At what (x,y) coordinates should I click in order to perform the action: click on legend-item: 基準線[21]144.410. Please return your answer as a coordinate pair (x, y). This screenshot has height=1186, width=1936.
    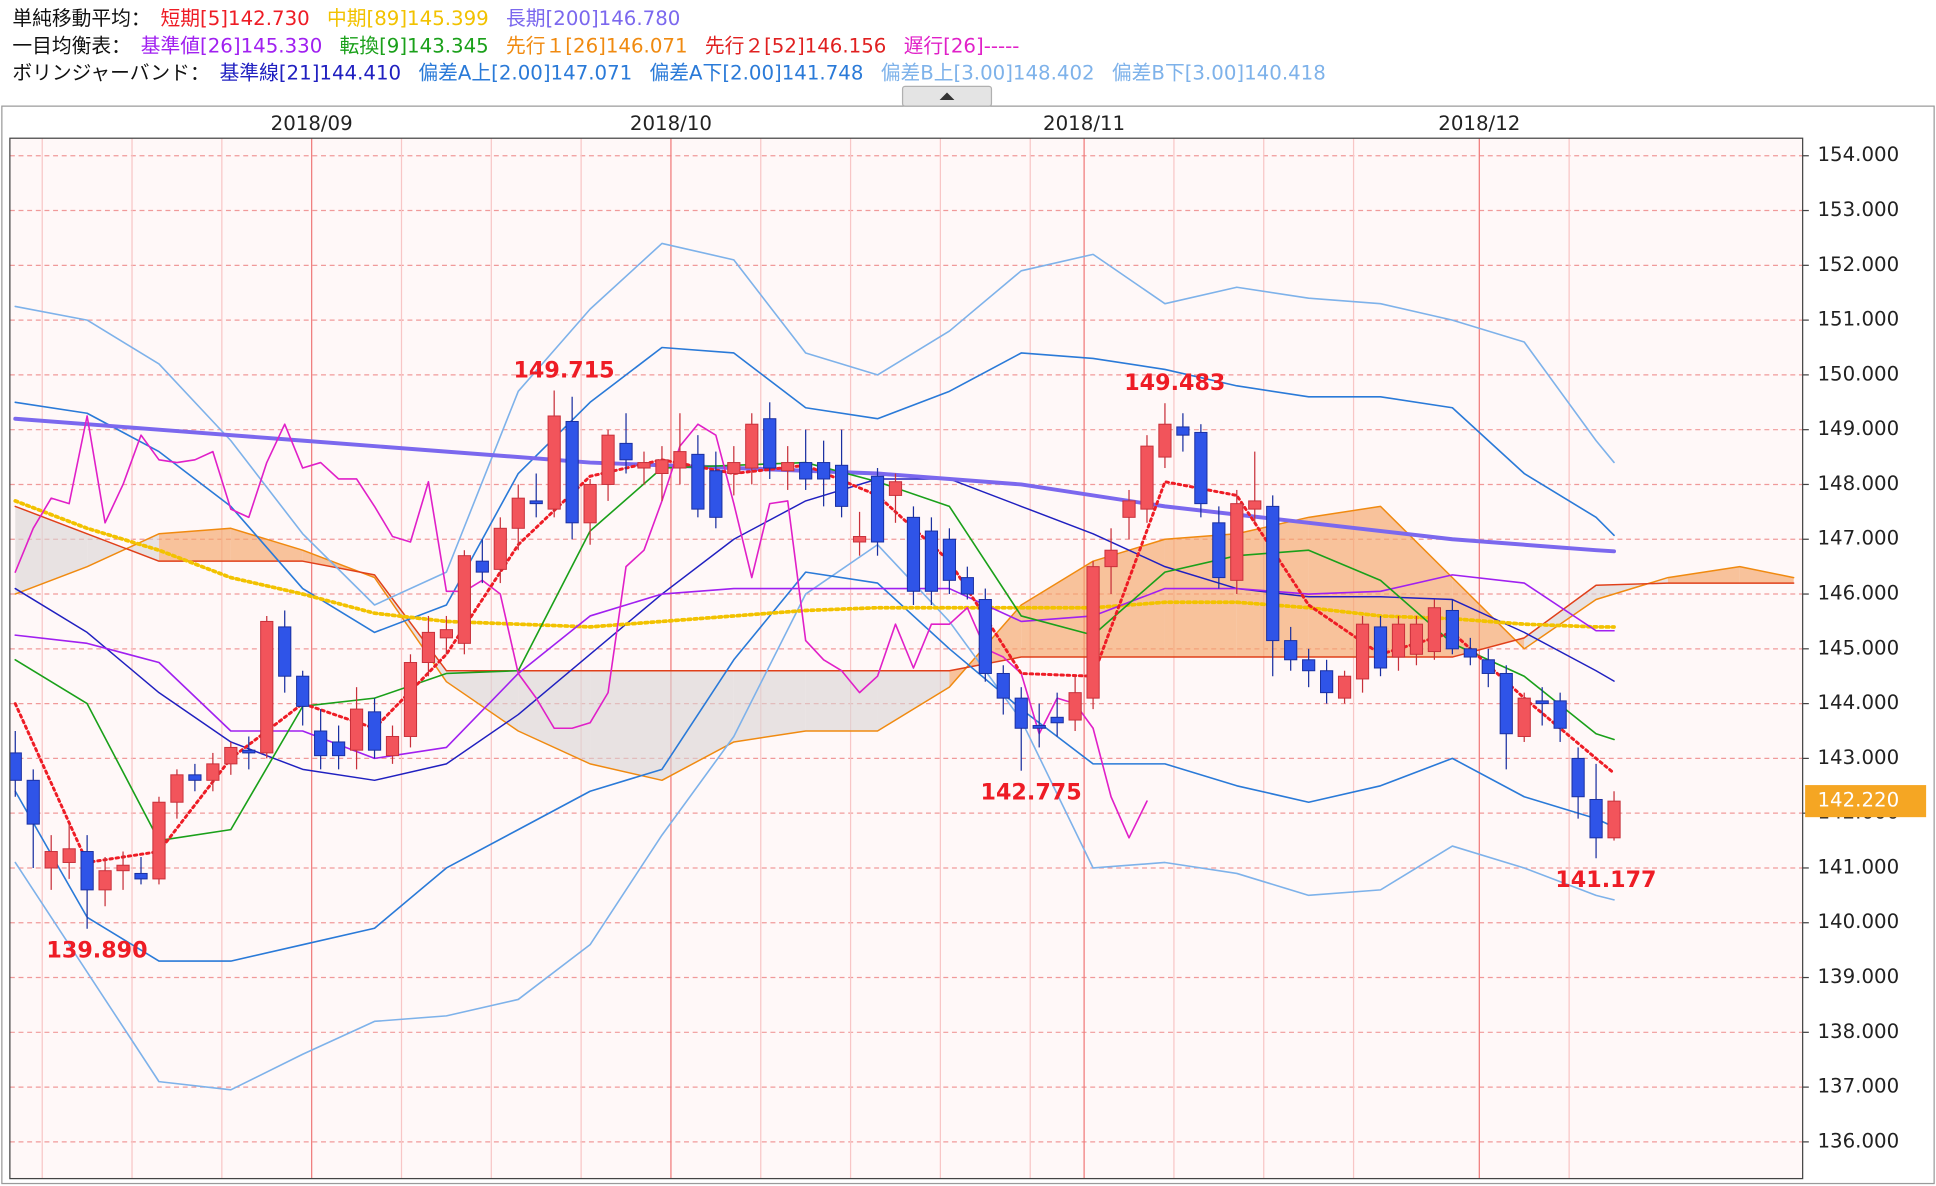
    Looking at the image, I should click on (311, 73).